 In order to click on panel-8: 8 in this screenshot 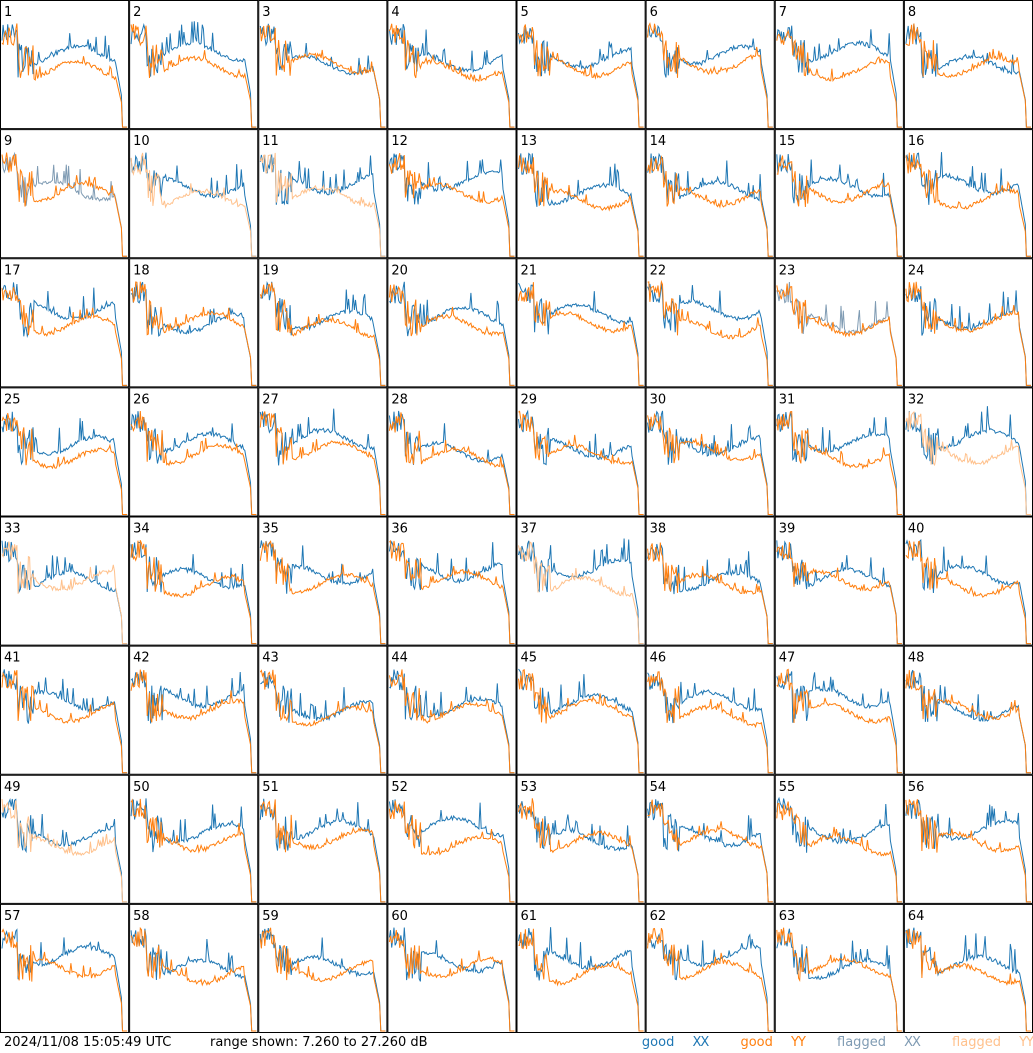, I will do `click(968, 65)`.